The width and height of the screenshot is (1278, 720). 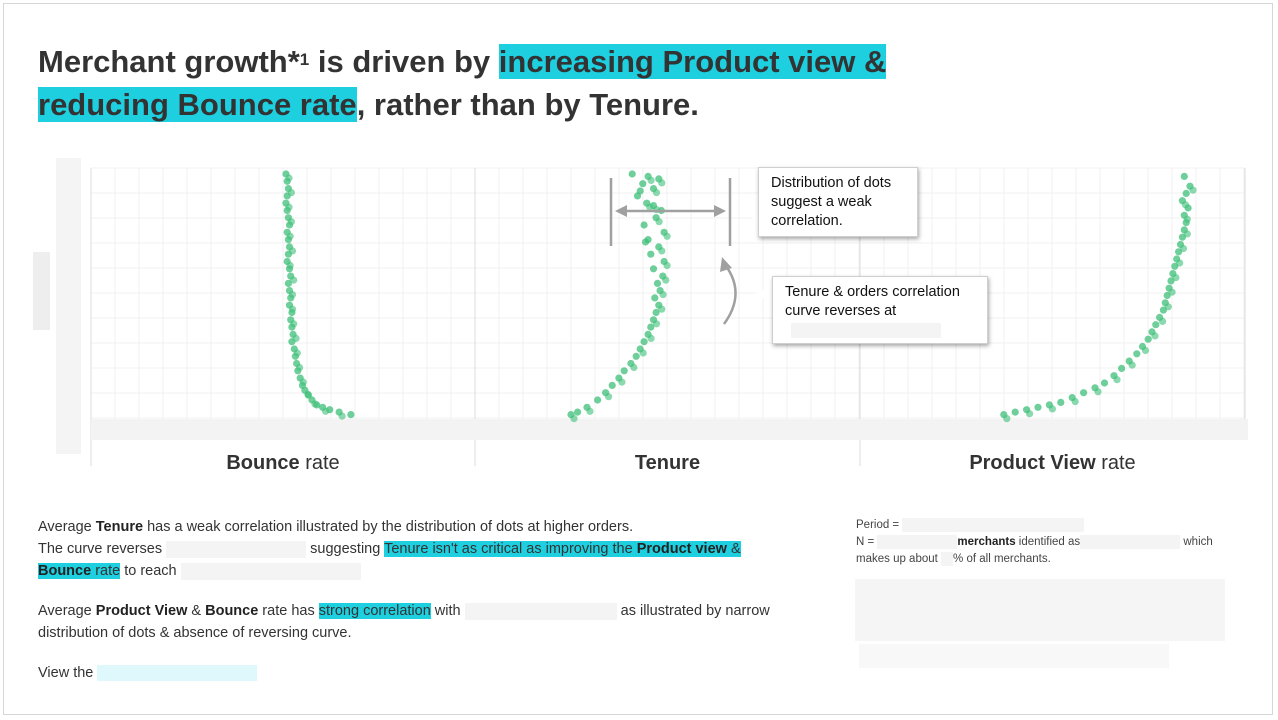 I want to click on title-highlight-2: reducing Bounce rate, so click(x=197, y=104).